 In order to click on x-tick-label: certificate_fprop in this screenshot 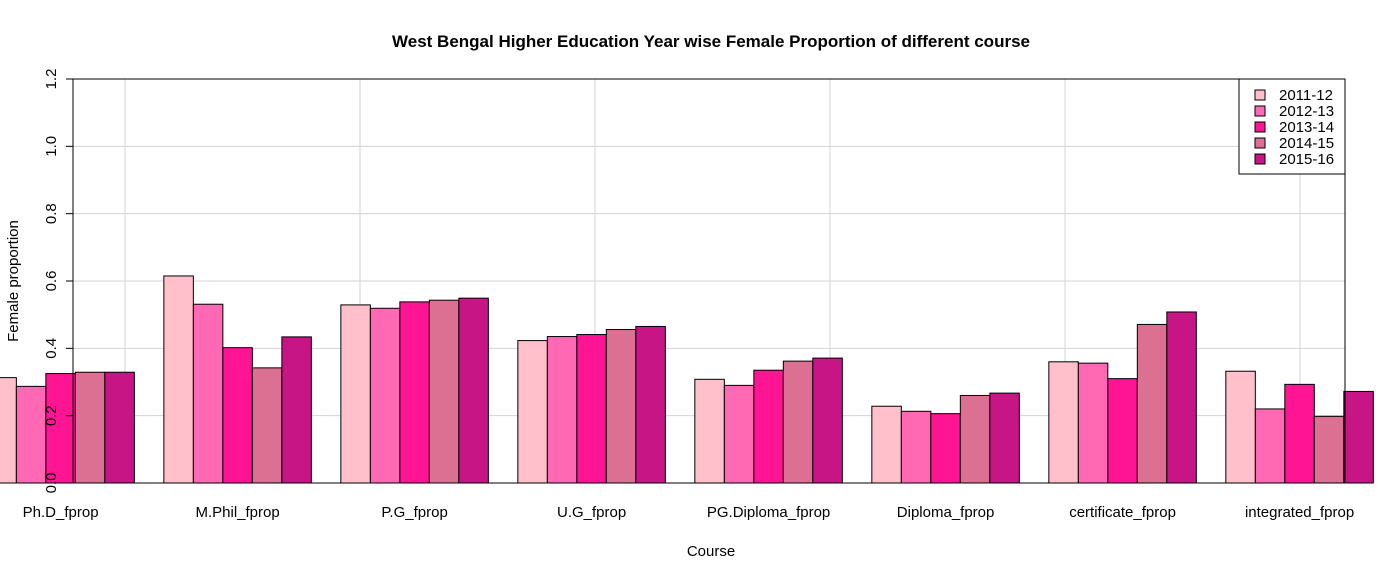, I will do `click(1122, 512)`.